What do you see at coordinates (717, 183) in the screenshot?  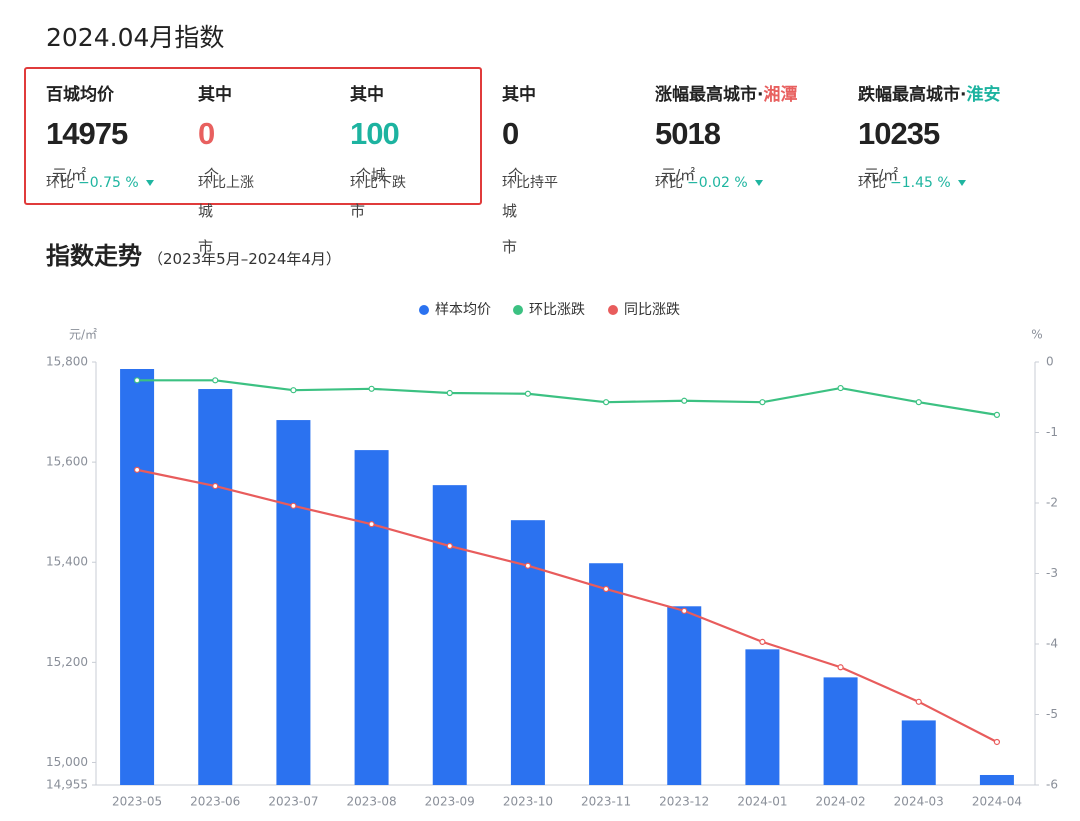 I see `stat-change: −0.02 %` at bounding box center [717, 183].